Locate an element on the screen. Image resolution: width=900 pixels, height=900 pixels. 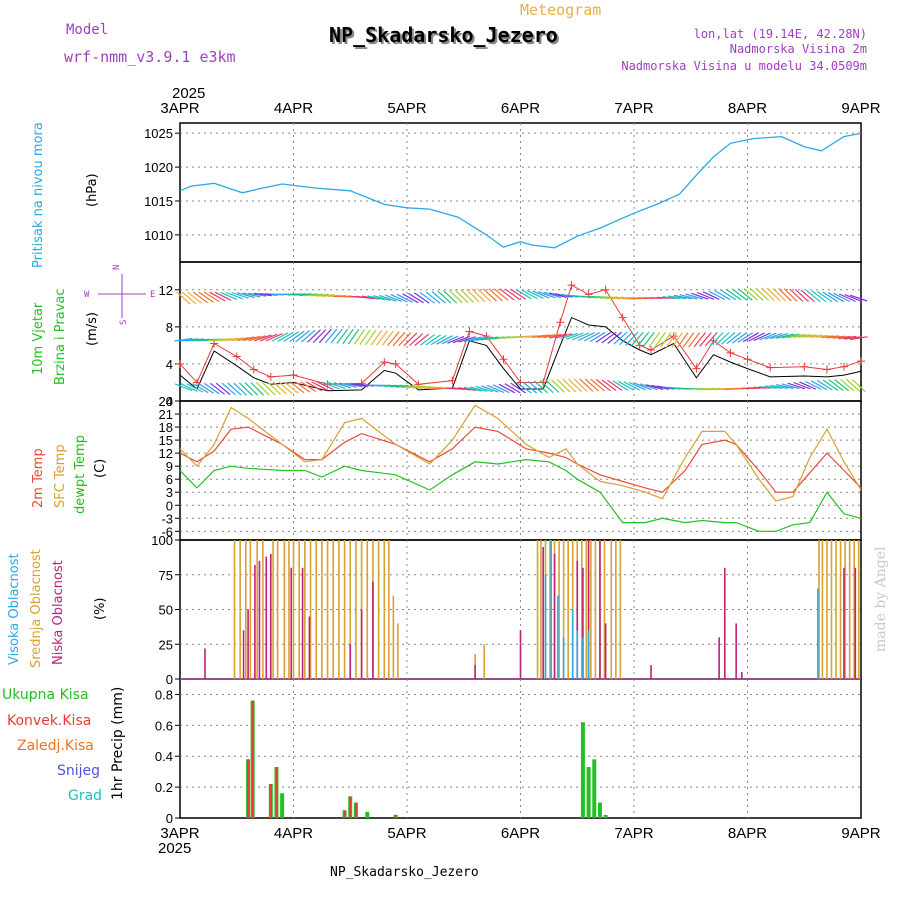
precip-legend-snow: Snijeg is located at coordinates (78, 771).